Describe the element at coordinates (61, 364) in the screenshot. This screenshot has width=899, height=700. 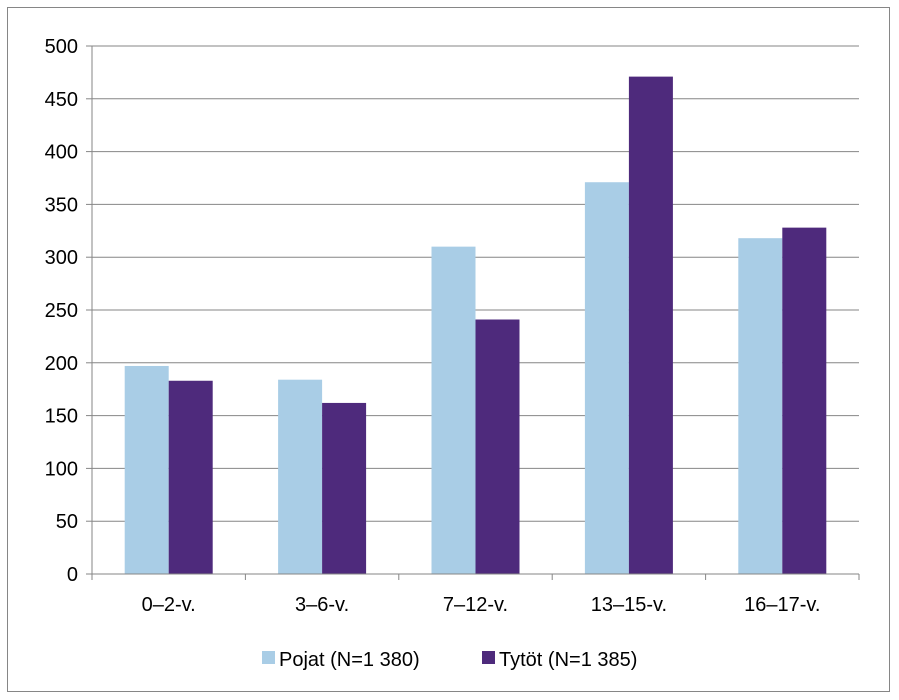
I see `y-tick-label: 200` at that location.